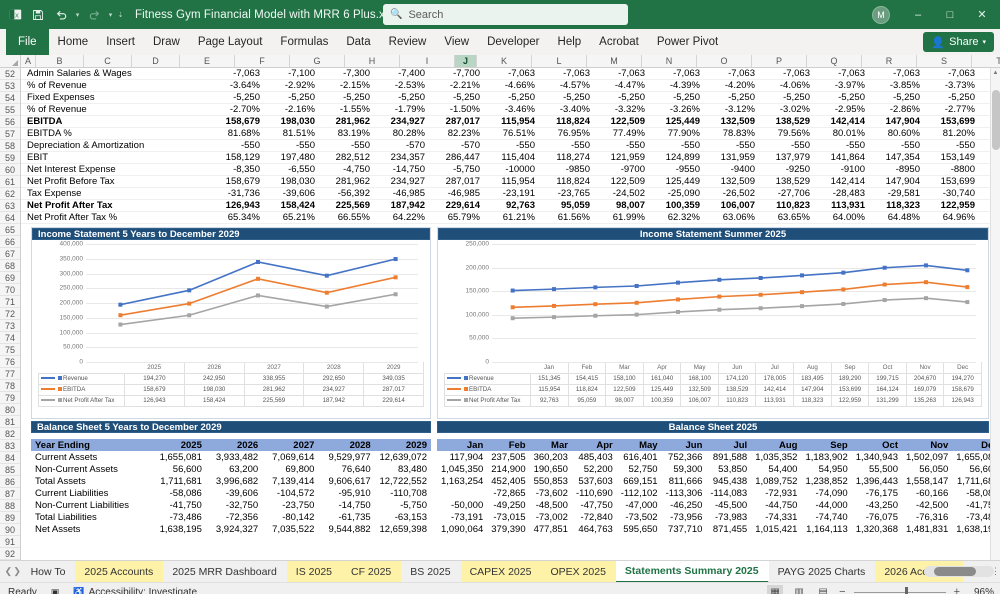 The image size is (1000, 594). What do you see at coordinates (831, 505) in the screenshot?
I see `cell-value: -44,000` at bounding box center [831, 505].